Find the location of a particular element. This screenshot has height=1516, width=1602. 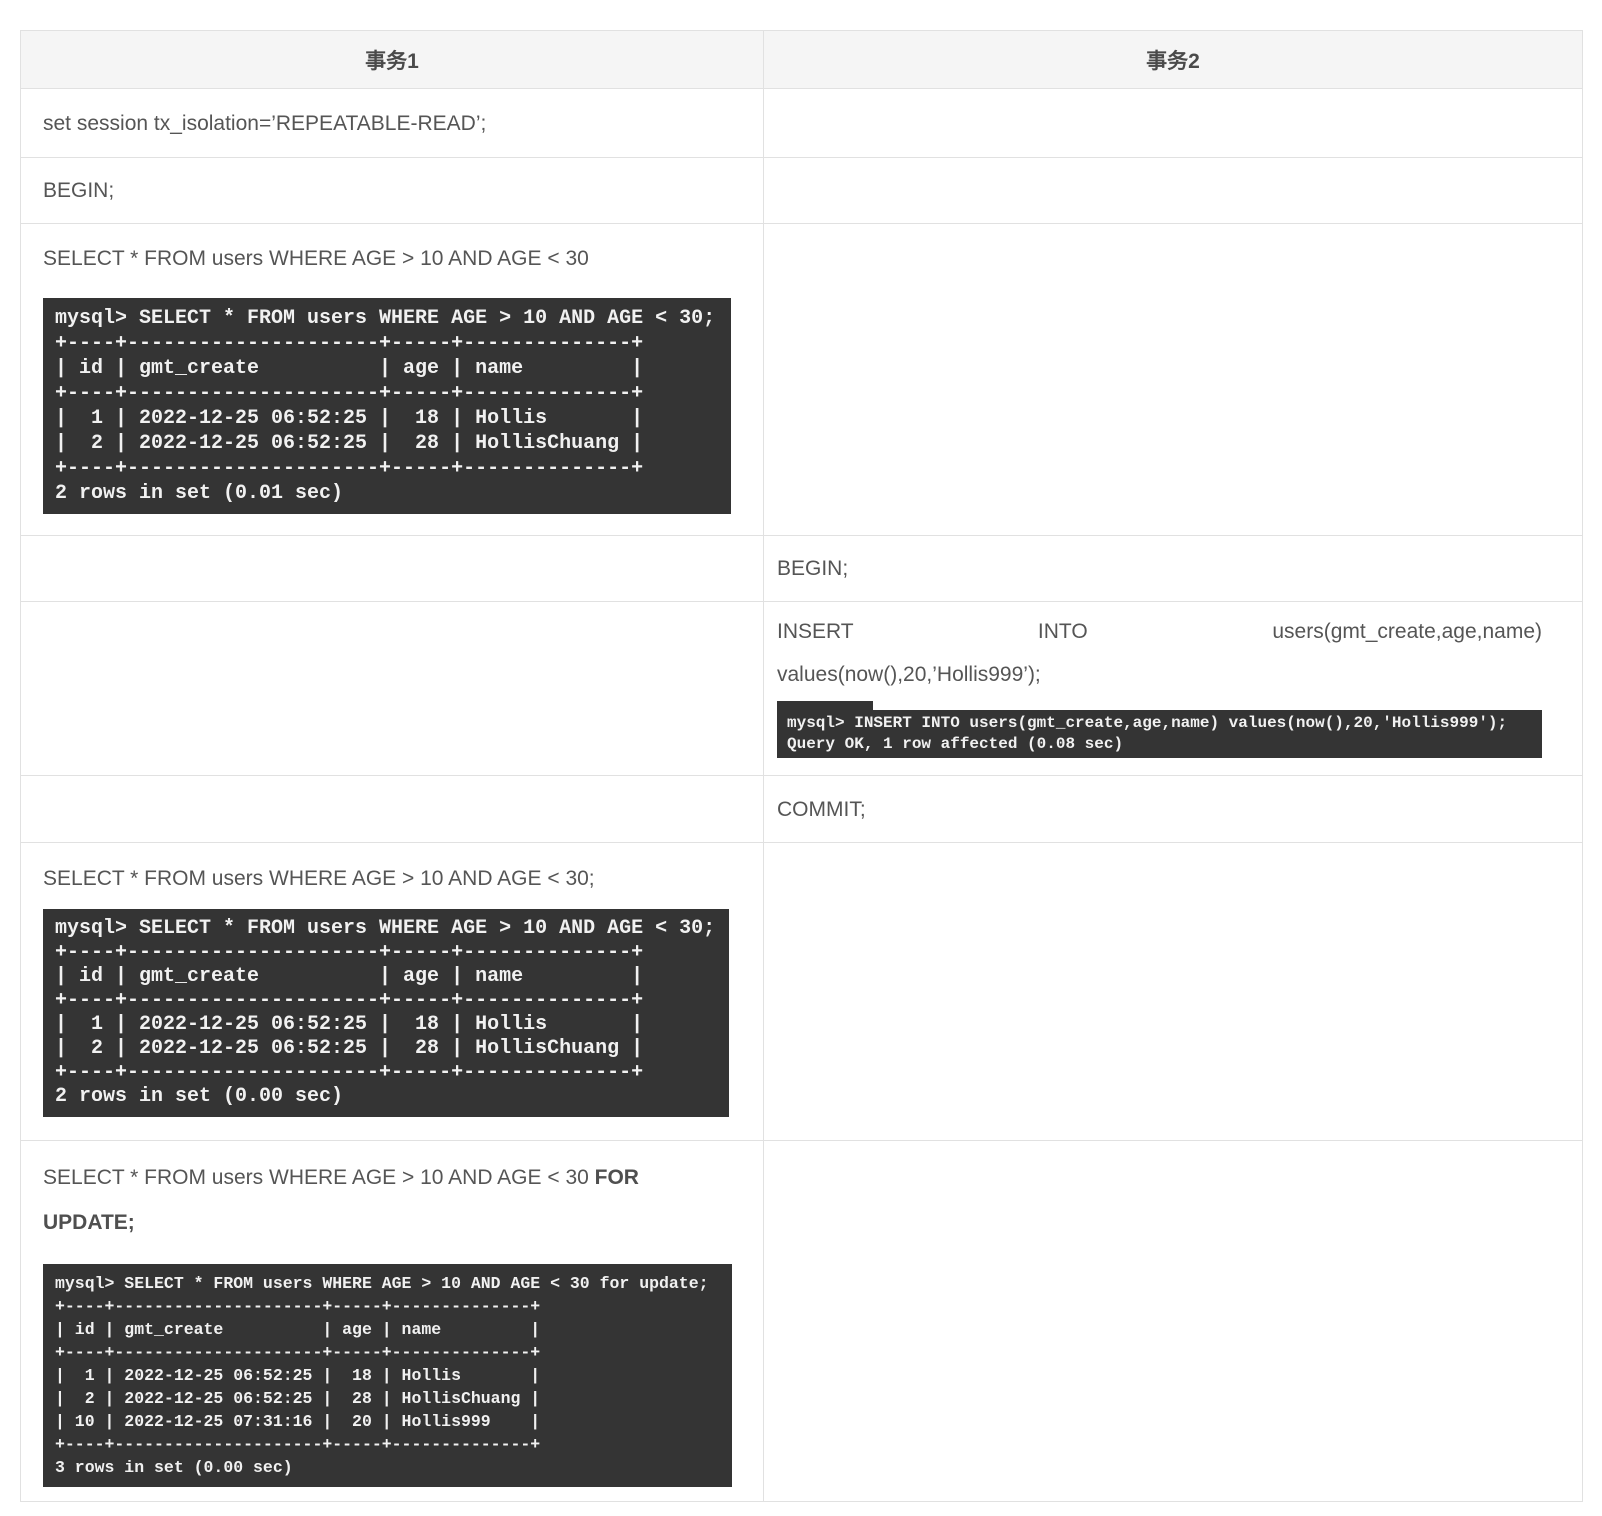

table-header-row: 事务1 事务2 is located at coordinates (801, 59).